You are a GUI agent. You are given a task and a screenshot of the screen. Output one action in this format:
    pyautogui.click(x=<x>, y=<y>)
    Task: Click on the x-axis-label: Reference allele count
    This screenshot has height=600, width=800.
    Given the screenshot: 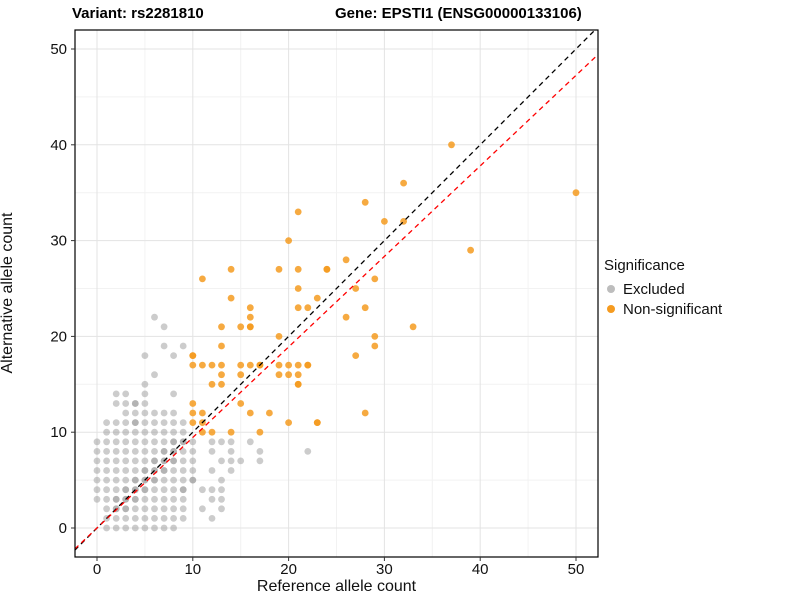 What is the action you would take?
    pyautogui.click(x=336, y=586)
    